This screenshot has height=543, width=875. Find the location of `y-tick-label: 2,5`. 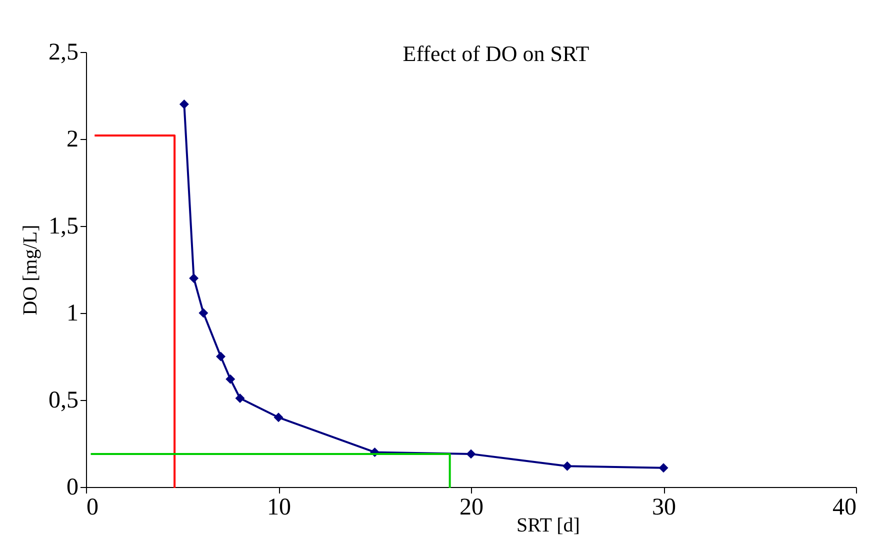

y-tick-label: 2,5 is located at coordinates (63, 53).